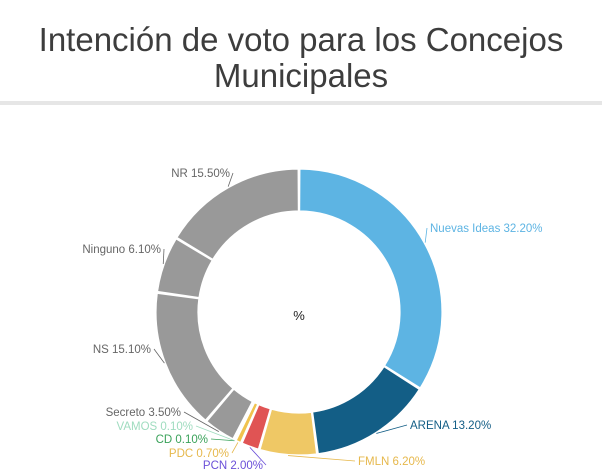 The image size is (602, 470). What do you see at coordinates (321, 458) in the screenshot?
I see `leader-line-fmln` at bounding box center [321, 458].